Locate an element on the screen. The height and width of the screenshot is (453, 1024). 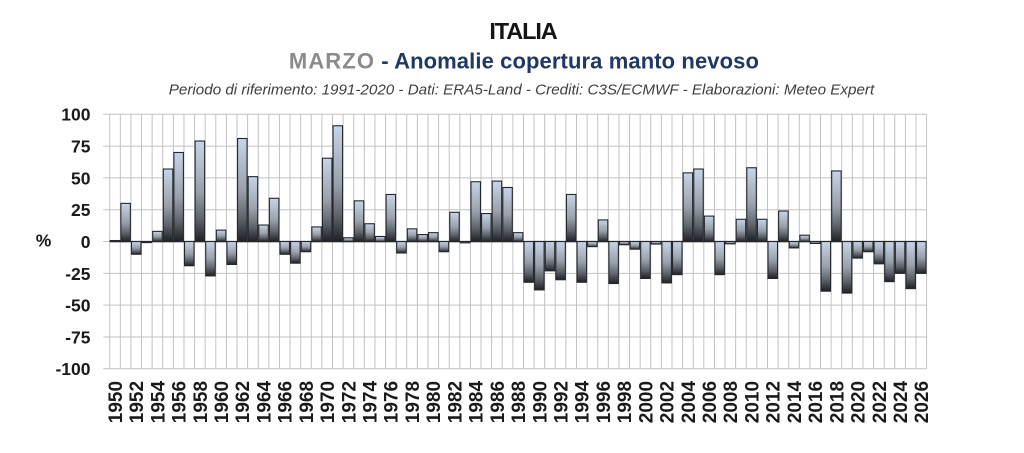
svg-text: 1954 is located at coordinates (158, 401).